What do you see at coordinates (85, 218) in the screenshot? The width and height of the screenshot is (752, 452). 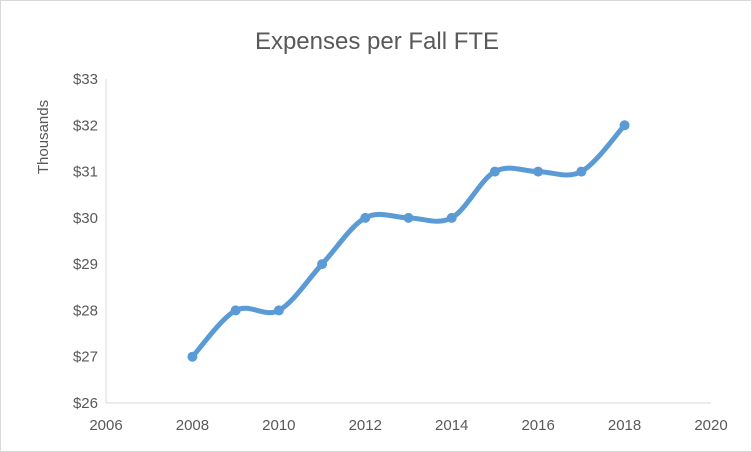 I see `y-tick-label: $30` at bounding box center [85, 218].